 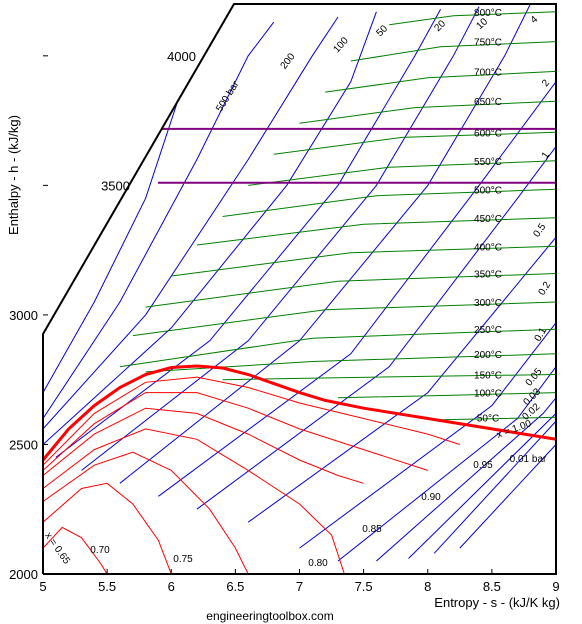 What do you see at coordinates (235, 586) in the screenshot?
I see `x-tick-label-3: 6.5` at bounding box center [235, 586].